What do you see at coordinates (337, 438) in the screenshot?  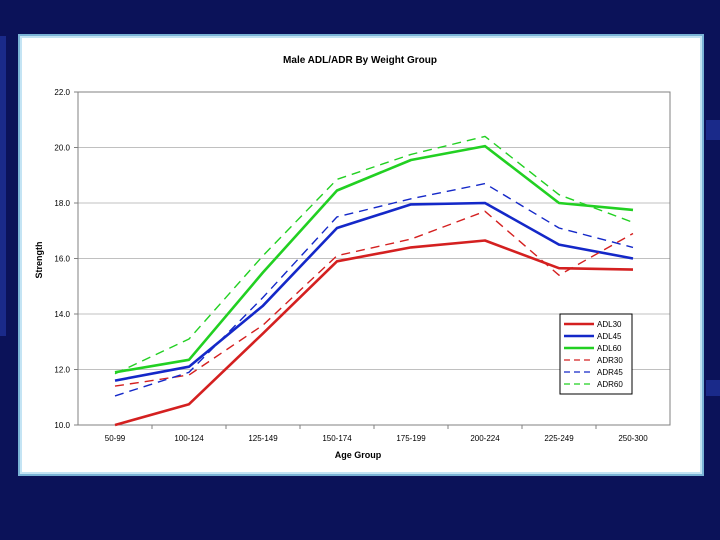 I see `x-tick-label: 150-174` at bounding box center [337, 438].